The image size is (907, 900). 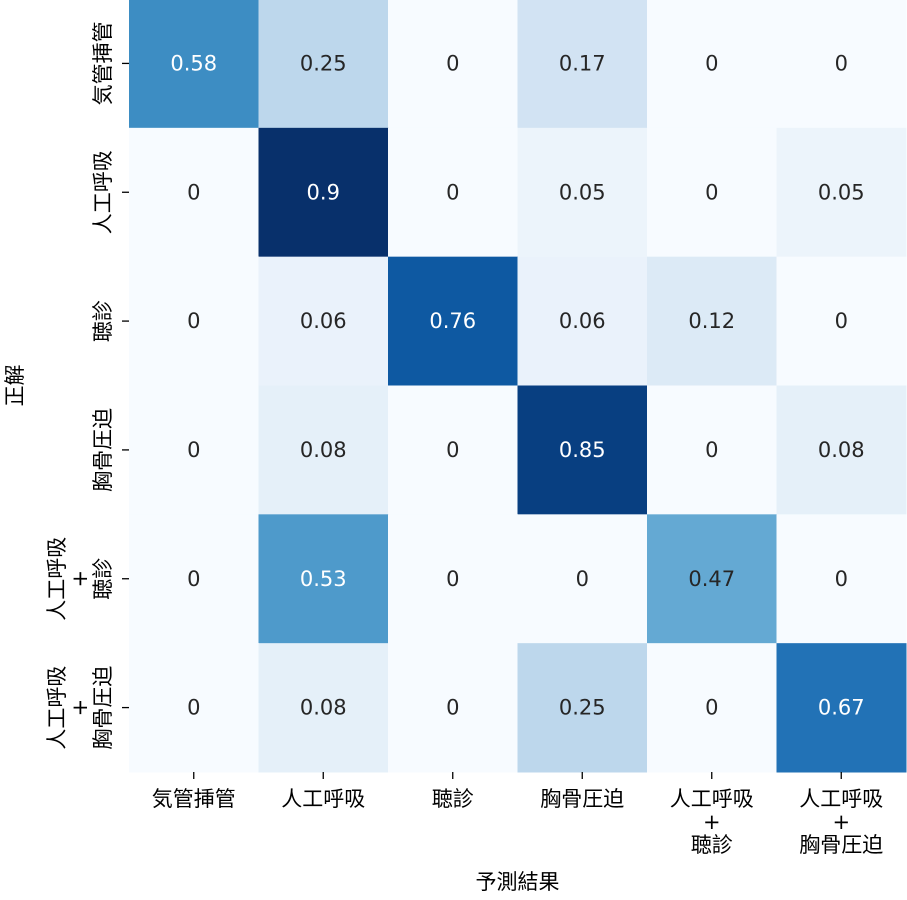 What do you see at coordinates (582, 799) in the screenshot?
I see `x-tick-label: 胸骨圧迫` at bounding box center [582, 799].